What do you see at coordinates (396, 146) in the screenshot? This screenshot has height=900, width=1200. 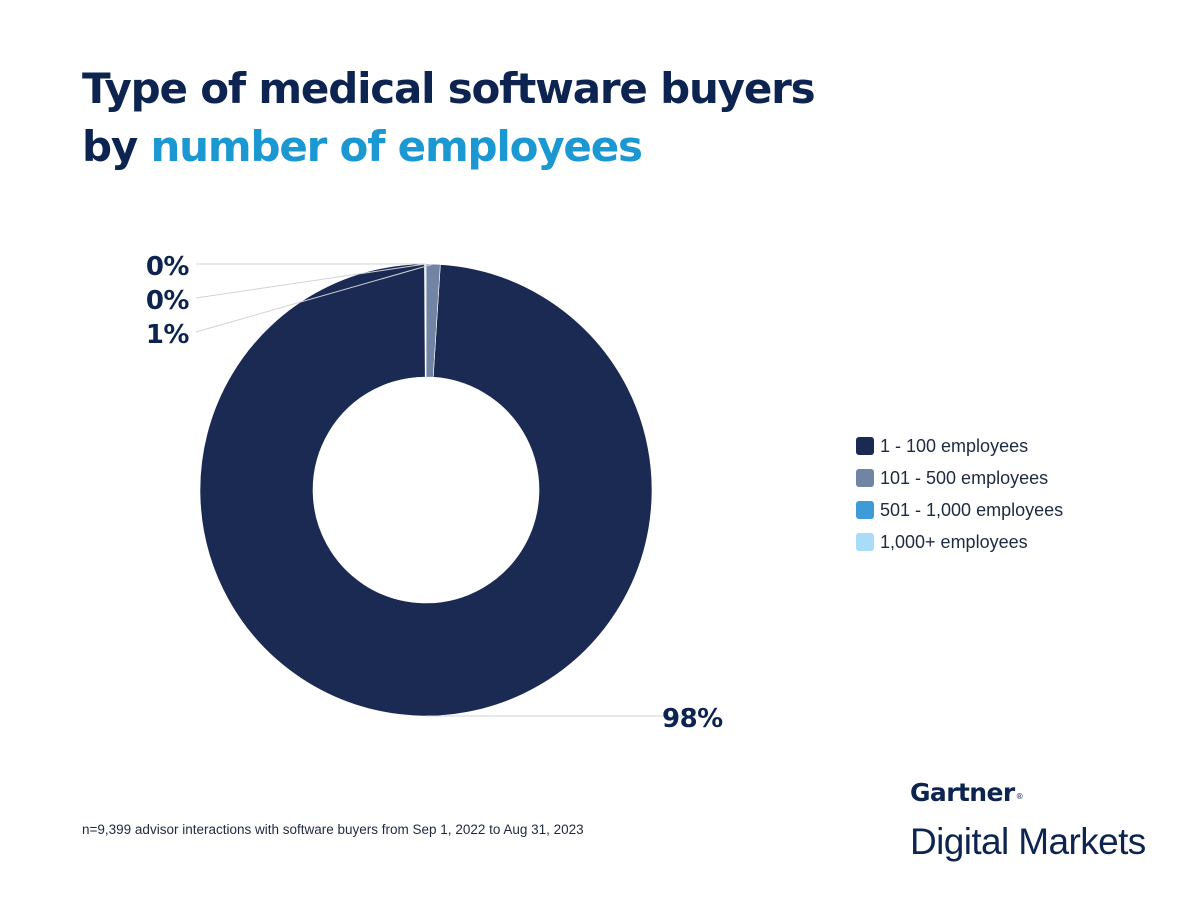 I see `title-line-2-accent: number of employees` at bounding box center [396, 146].